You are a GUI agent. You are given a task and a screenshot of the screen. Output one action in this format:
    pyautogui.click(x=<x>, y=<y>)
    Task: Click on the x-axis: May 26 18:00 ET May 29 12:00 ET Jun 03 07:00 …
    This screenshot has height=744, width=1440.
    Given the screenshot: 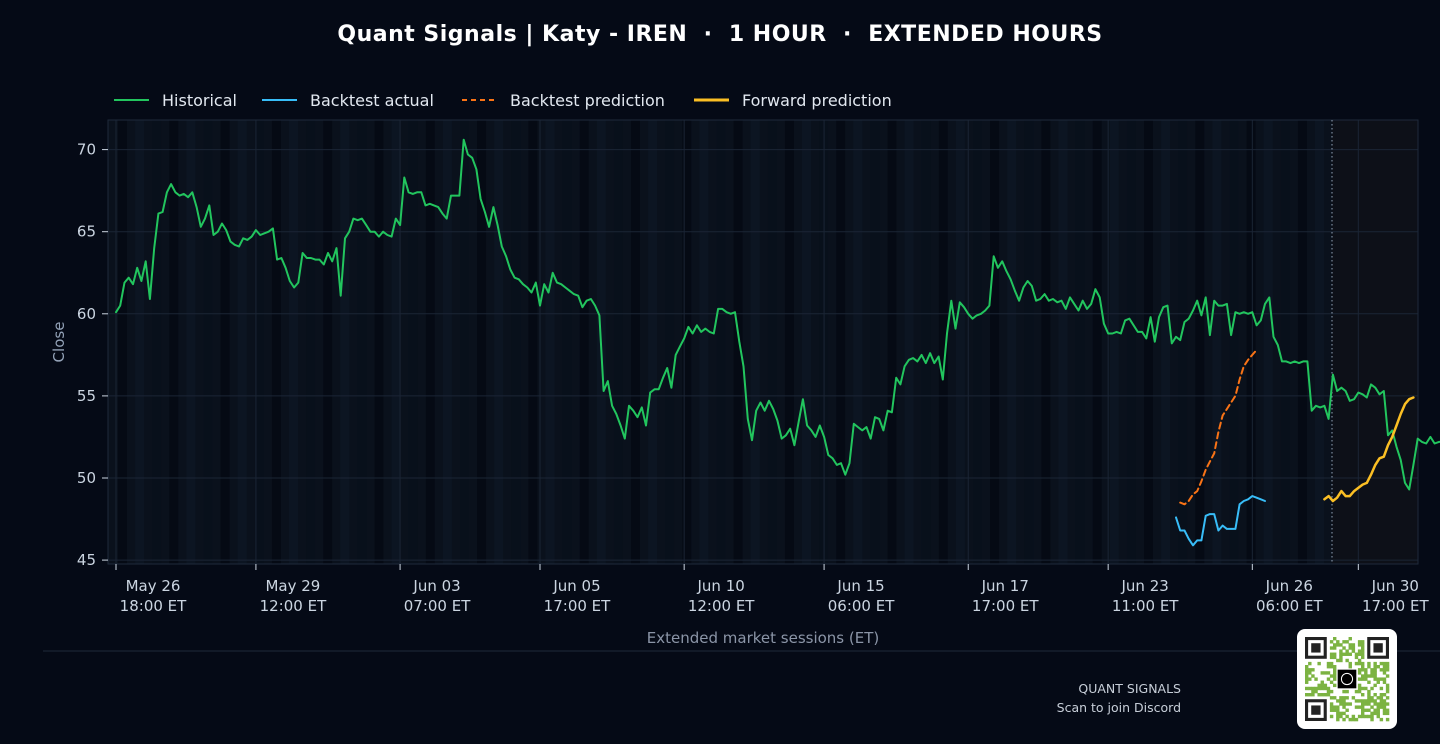 What is the action you would take?
    pyautogui.click(x=772, y=589)
    